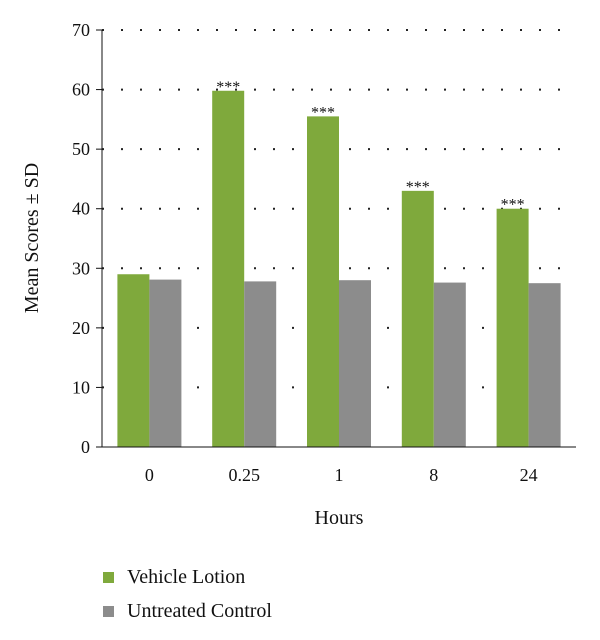 Image resolution: width=600 pixels, height=640 pixels. Describe the element at coordinates (81, 328) in the screenshot. I see `y-tick-label: 20` at that location.